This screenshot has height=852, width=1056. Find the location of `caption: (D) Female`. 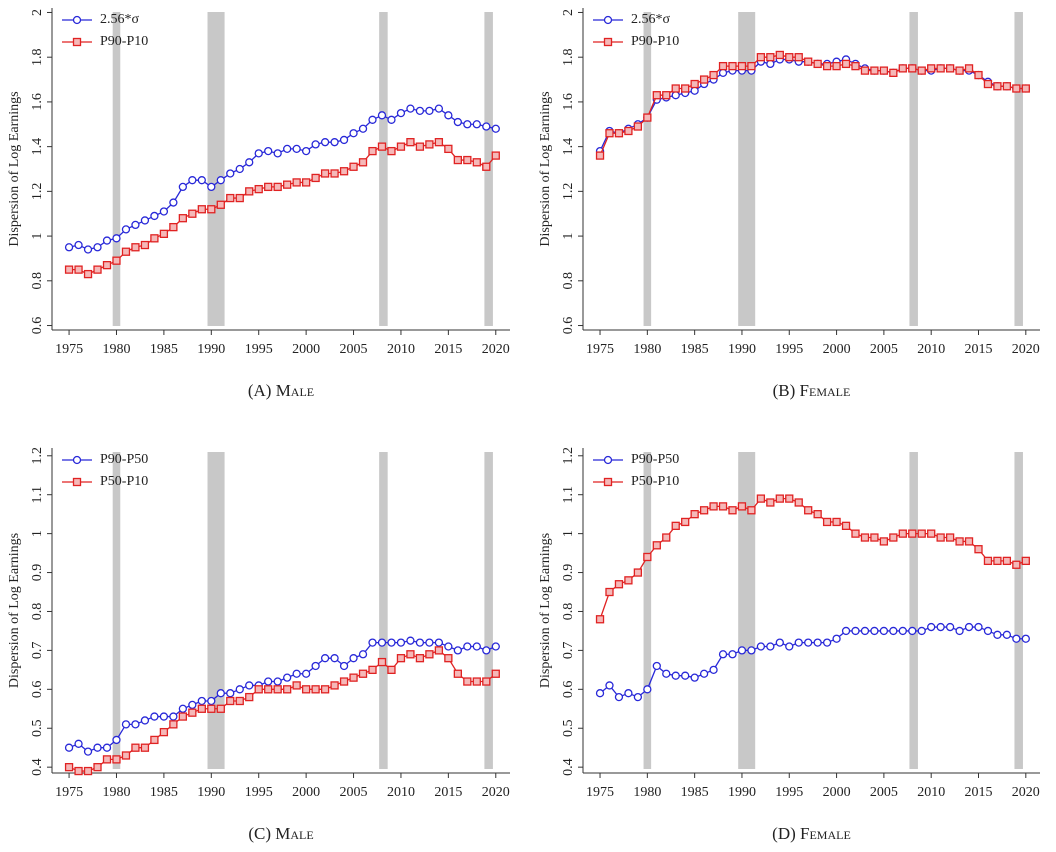

caption: (D) Female is located at coordinates (811, 833).